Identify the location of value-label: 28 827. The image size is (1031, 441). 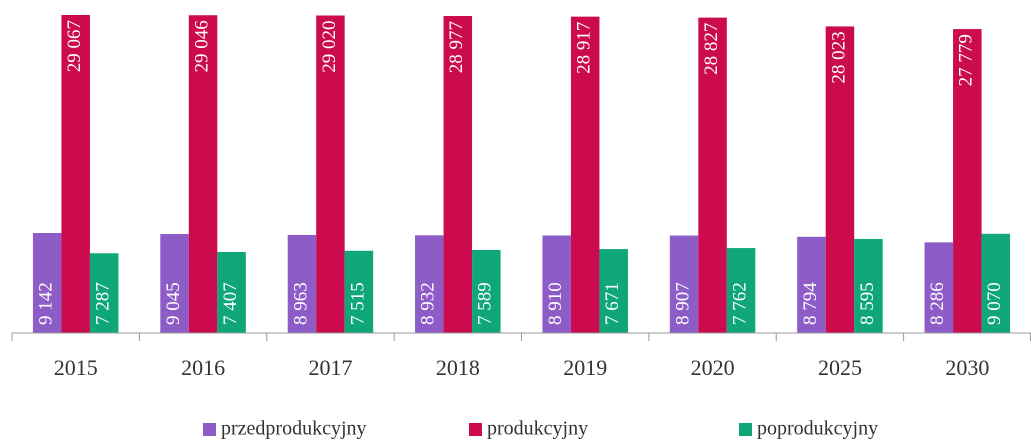
(711, 49).